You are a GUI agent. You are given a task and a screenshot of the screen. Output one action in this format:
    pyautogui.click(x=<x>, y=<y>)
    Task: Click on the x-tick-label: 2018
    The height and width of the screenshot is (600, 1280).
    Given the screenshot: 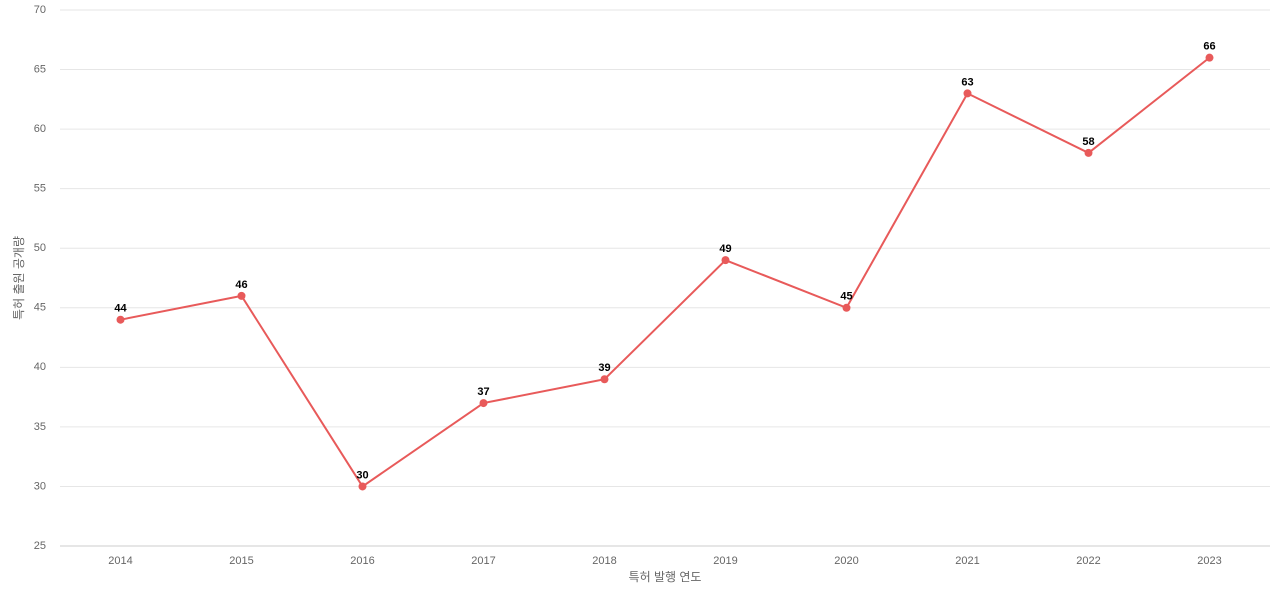 What is the action you would take?
    pyautogui.click(x=604, y=561)
    